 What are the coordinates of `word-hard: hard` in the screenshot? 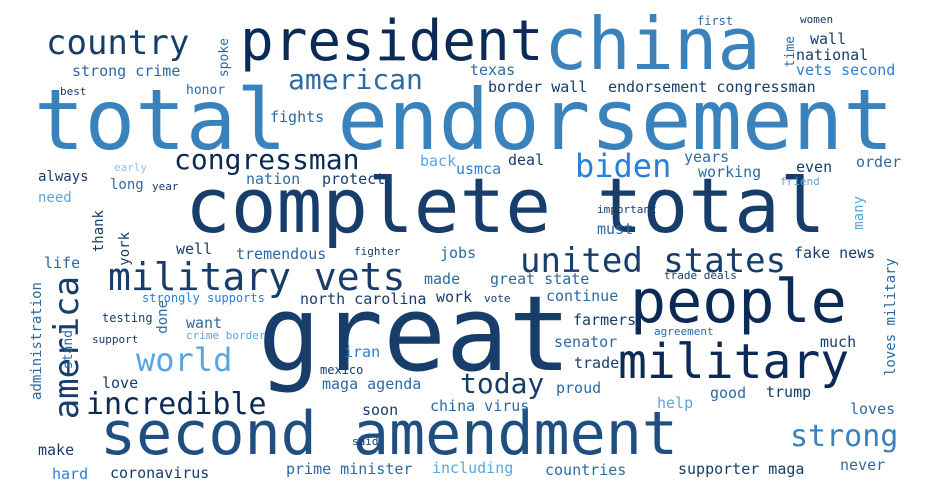 It's located at (70, 474).